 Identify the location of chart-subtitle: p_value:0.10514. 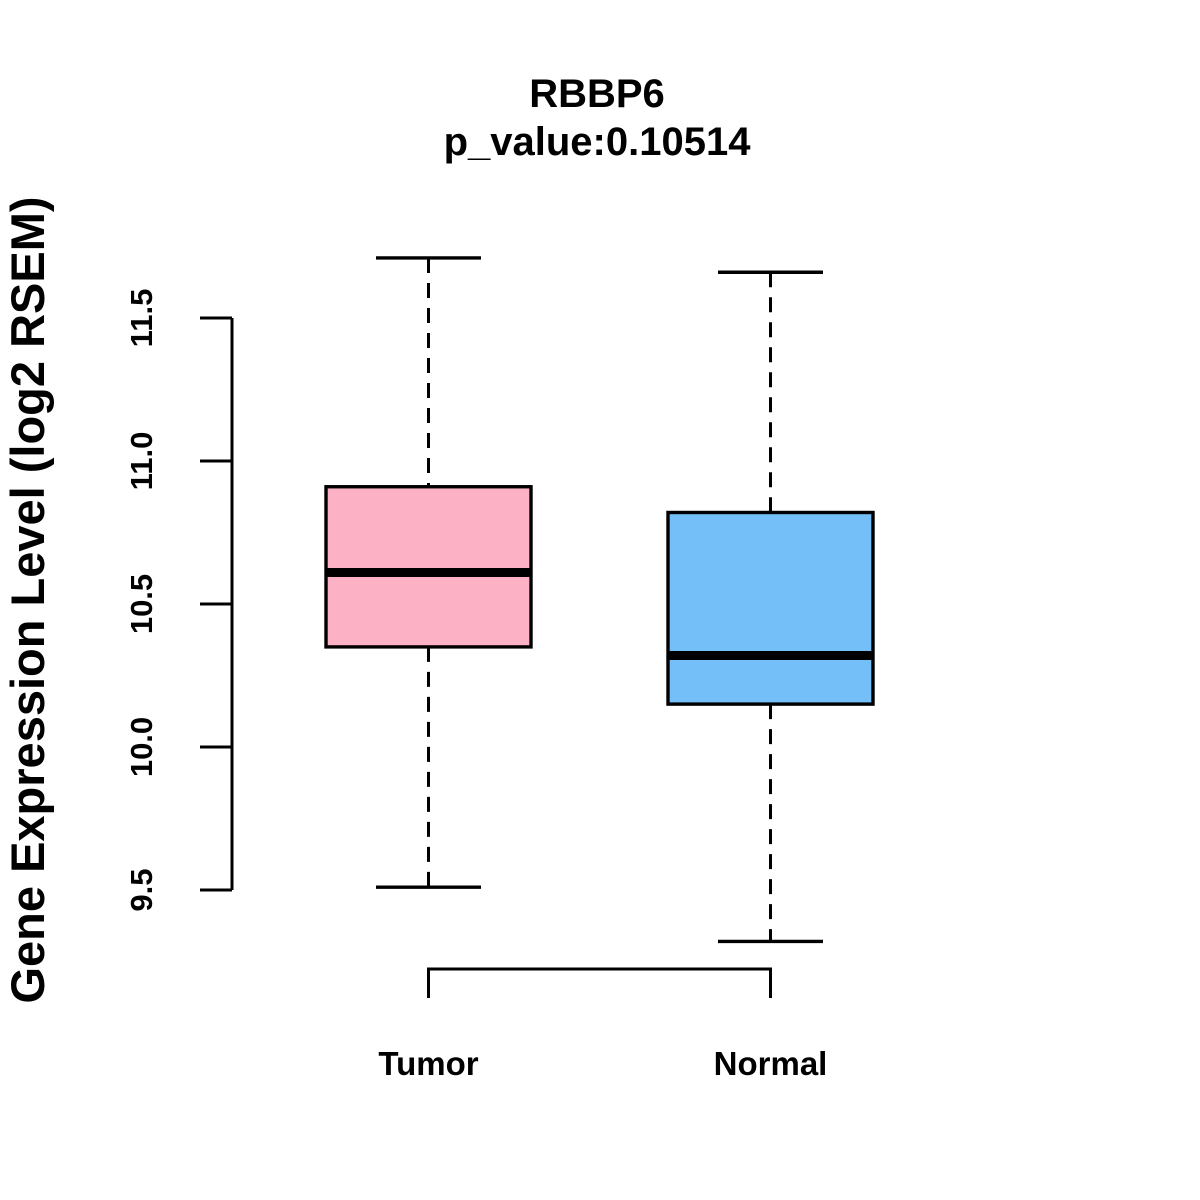
(598, 142).